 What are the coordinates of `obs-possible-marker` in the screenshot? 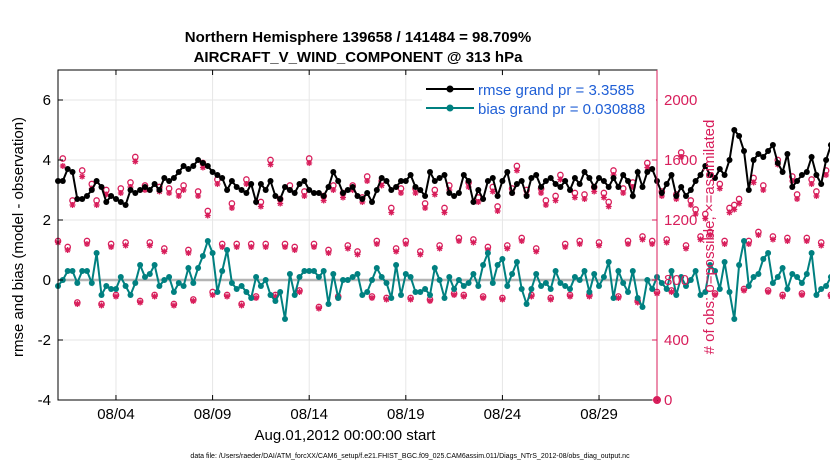 It's located at (828, 295).